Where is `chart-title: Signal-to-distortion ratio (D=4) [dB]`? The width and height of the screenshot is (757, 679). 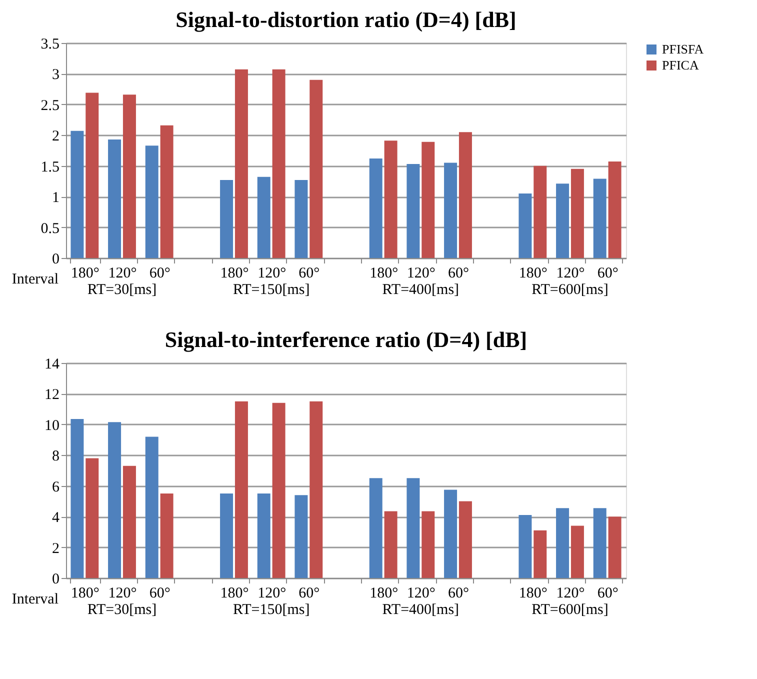
chart-title: Signal-to-distortion ratio (D=4) [dB] is located at coordinates (346, 19).